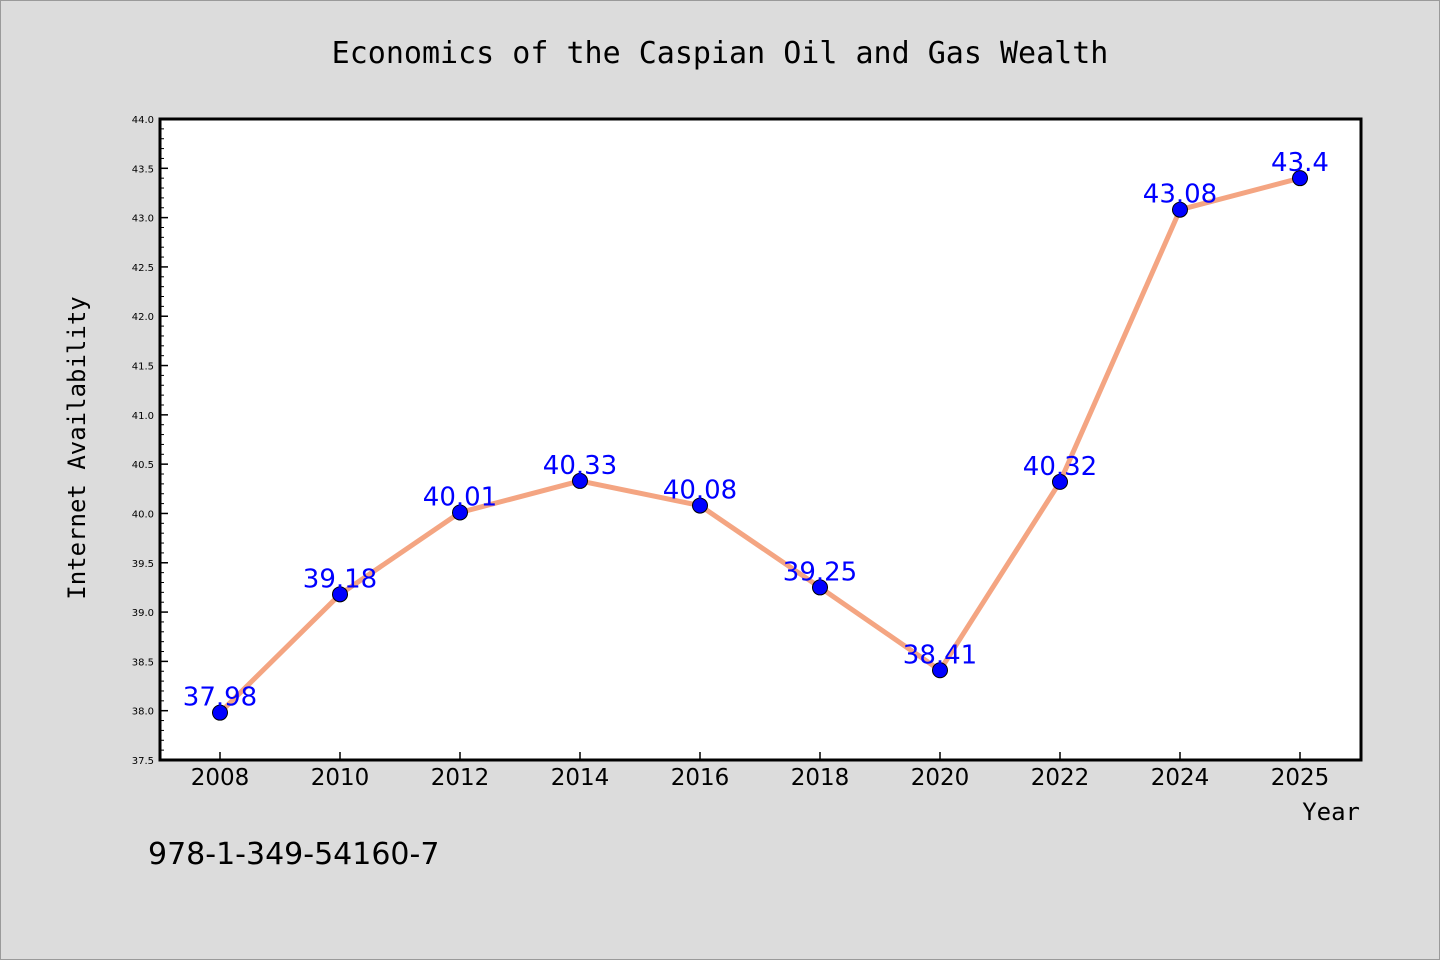 This screenshot has height=960, width=1440. What do you see at coordinates (143, 514) in the screenshot?
I see `y-tick-label: 40.0` at bounding box center [143, 514].